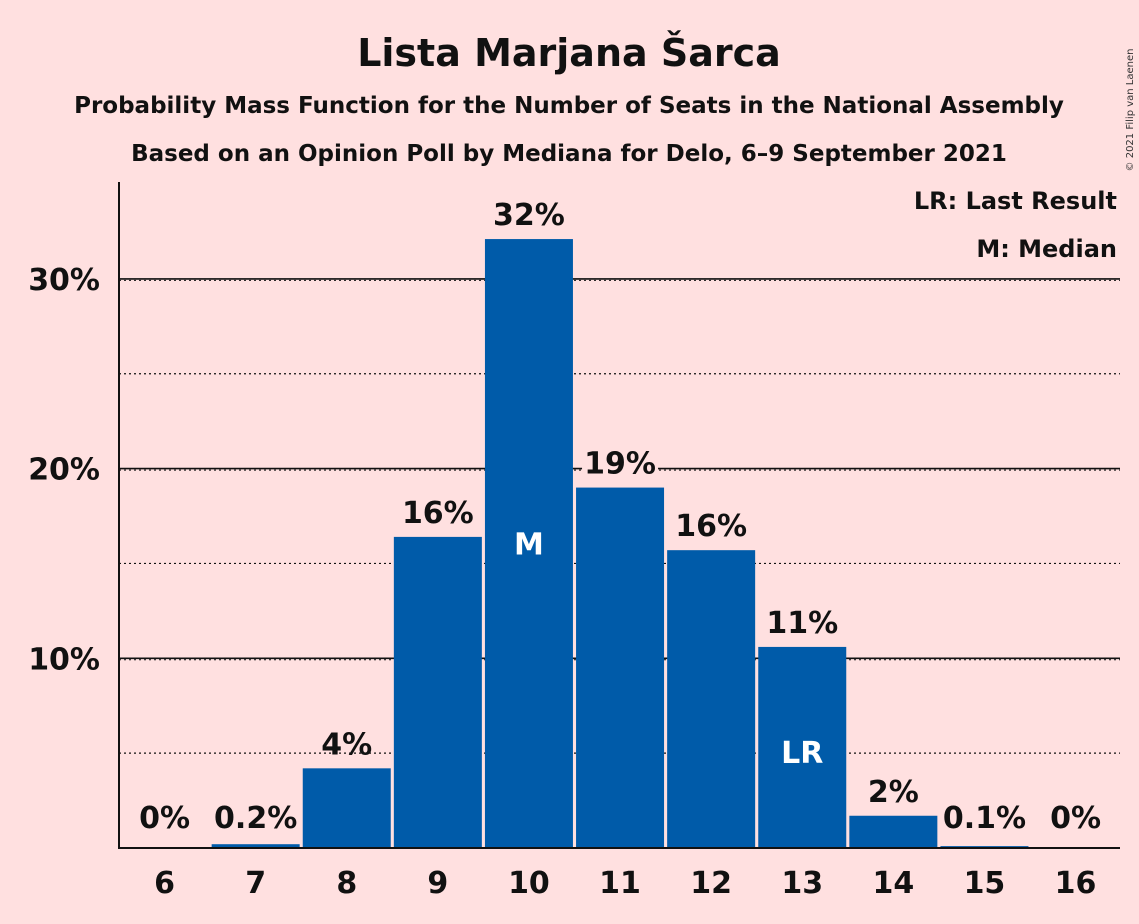  What do you see at coordinates (711, 526) in the screenshot?
I see `data-label-seats-12: 16%` at bounding box center [711, 526].